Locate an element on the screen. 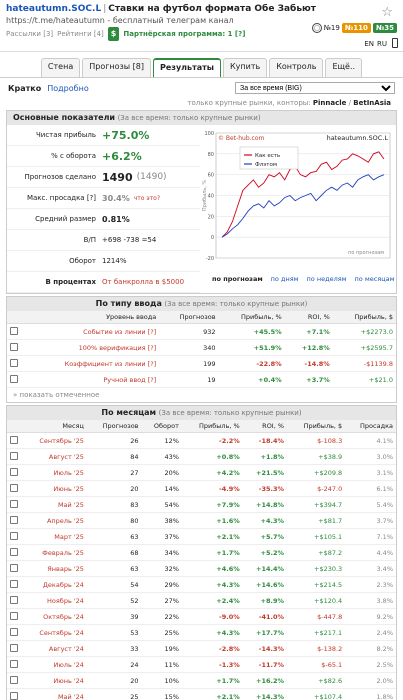 This screenshot has width=403, height=700. stat-value: +6.2% is located at coordinates (122, 156).